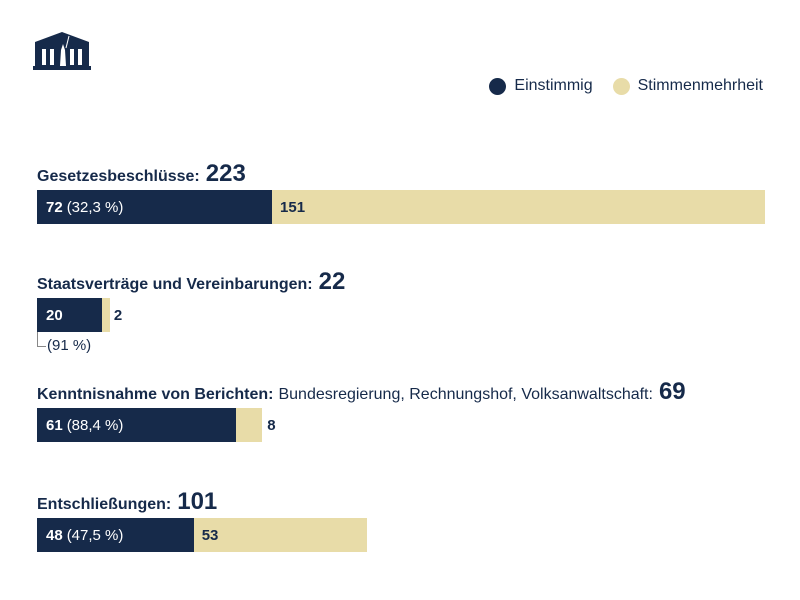 The image size is (800, 600). Describe the element at coordinates (155, 207) in the screenshot. I see `bar-einstimmig: 72 (32,3 %)` at that location.